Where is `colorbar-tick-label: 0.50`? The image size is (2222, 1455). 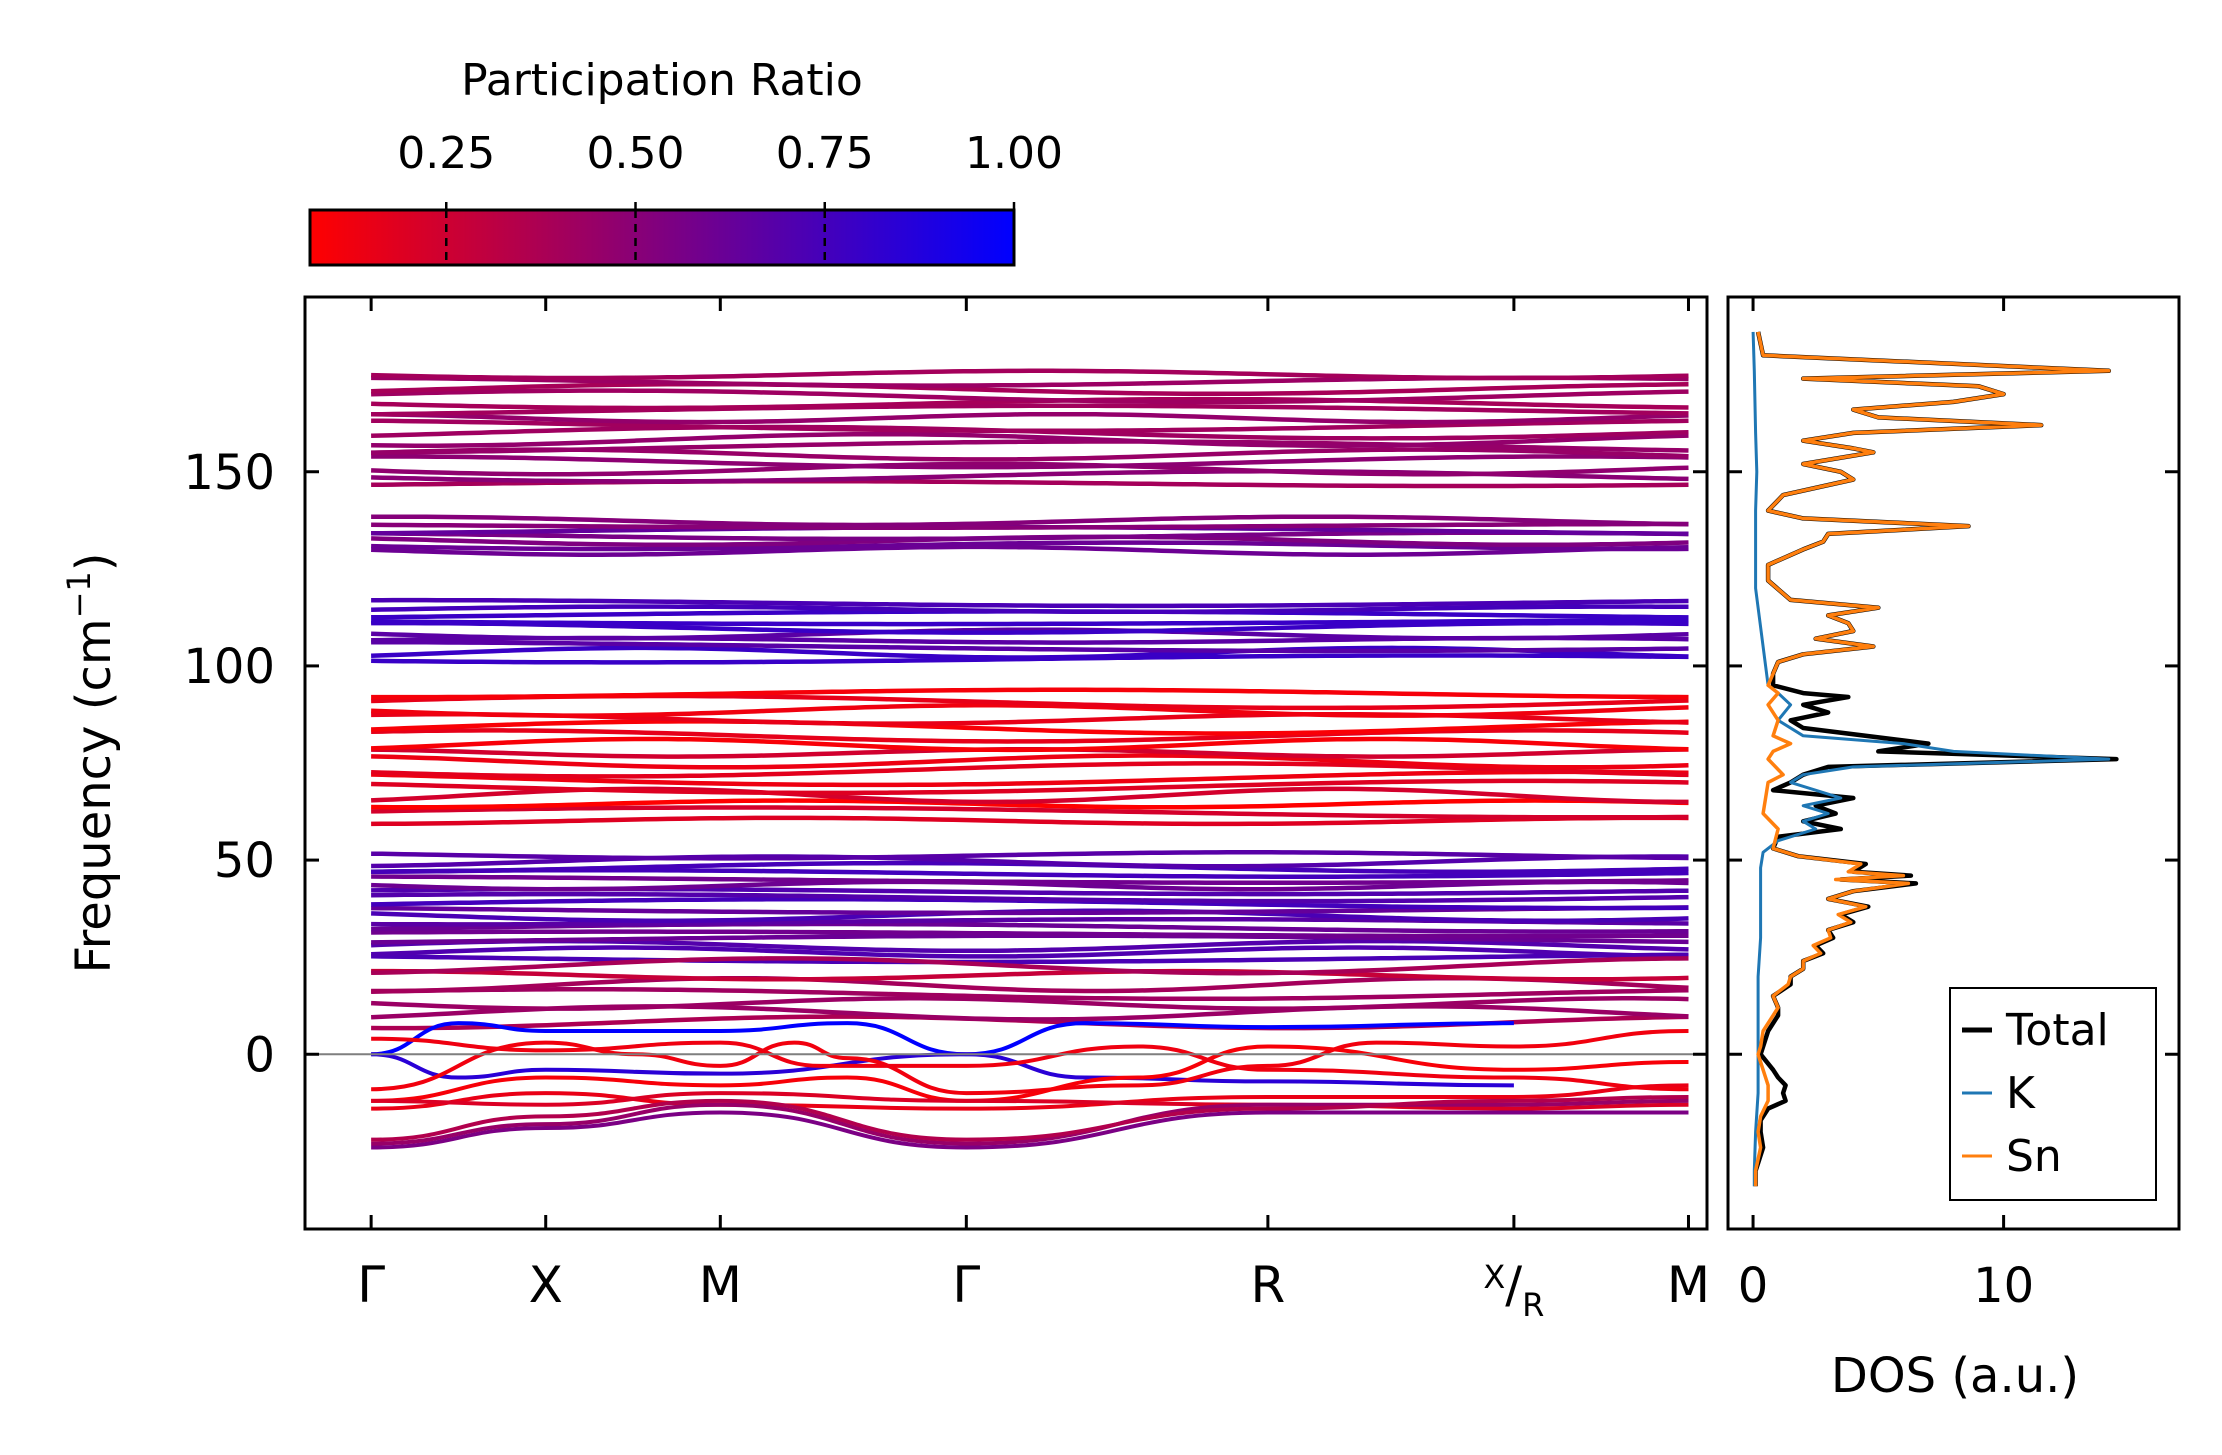
colorbar-tick-label: 0.50 is located at coordinates (636, 153).